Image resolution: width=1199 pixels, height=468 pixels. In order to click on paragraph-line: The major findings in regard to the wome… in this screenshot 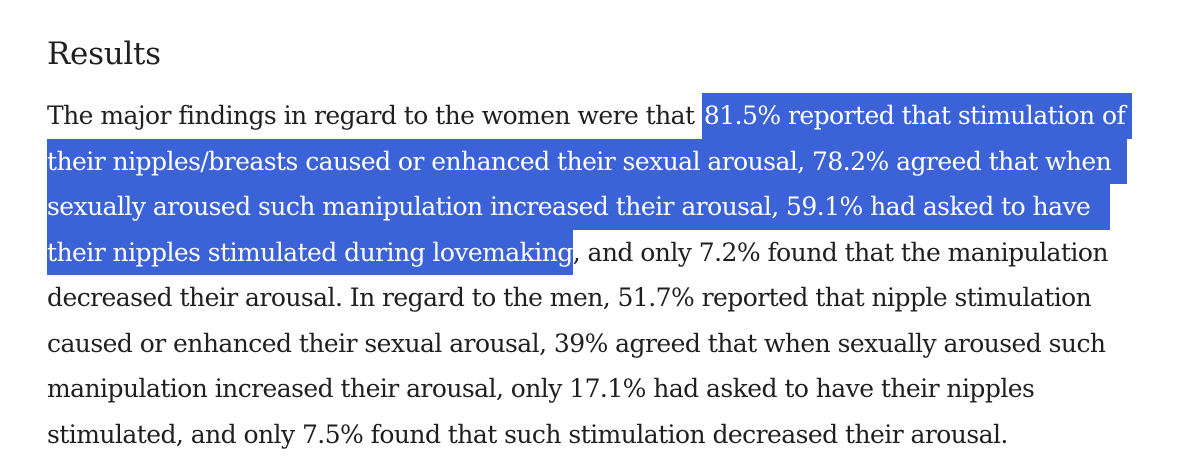, I will do `click(590, 116)`.